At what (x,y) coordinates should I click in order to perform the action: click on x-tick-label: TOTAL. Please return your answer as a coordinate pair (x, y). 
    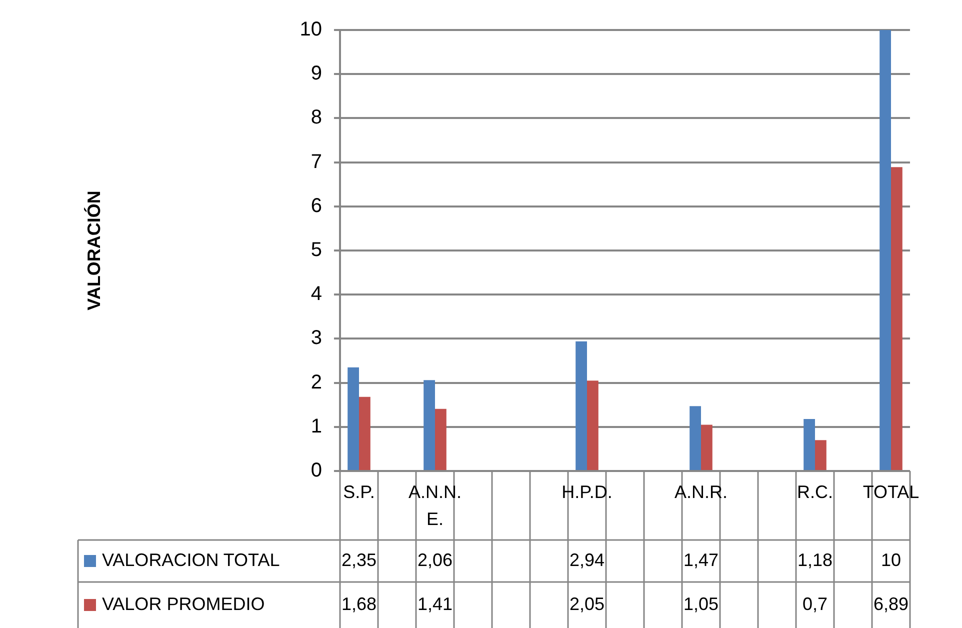
    Looking at the image, I should click on (891, 492).